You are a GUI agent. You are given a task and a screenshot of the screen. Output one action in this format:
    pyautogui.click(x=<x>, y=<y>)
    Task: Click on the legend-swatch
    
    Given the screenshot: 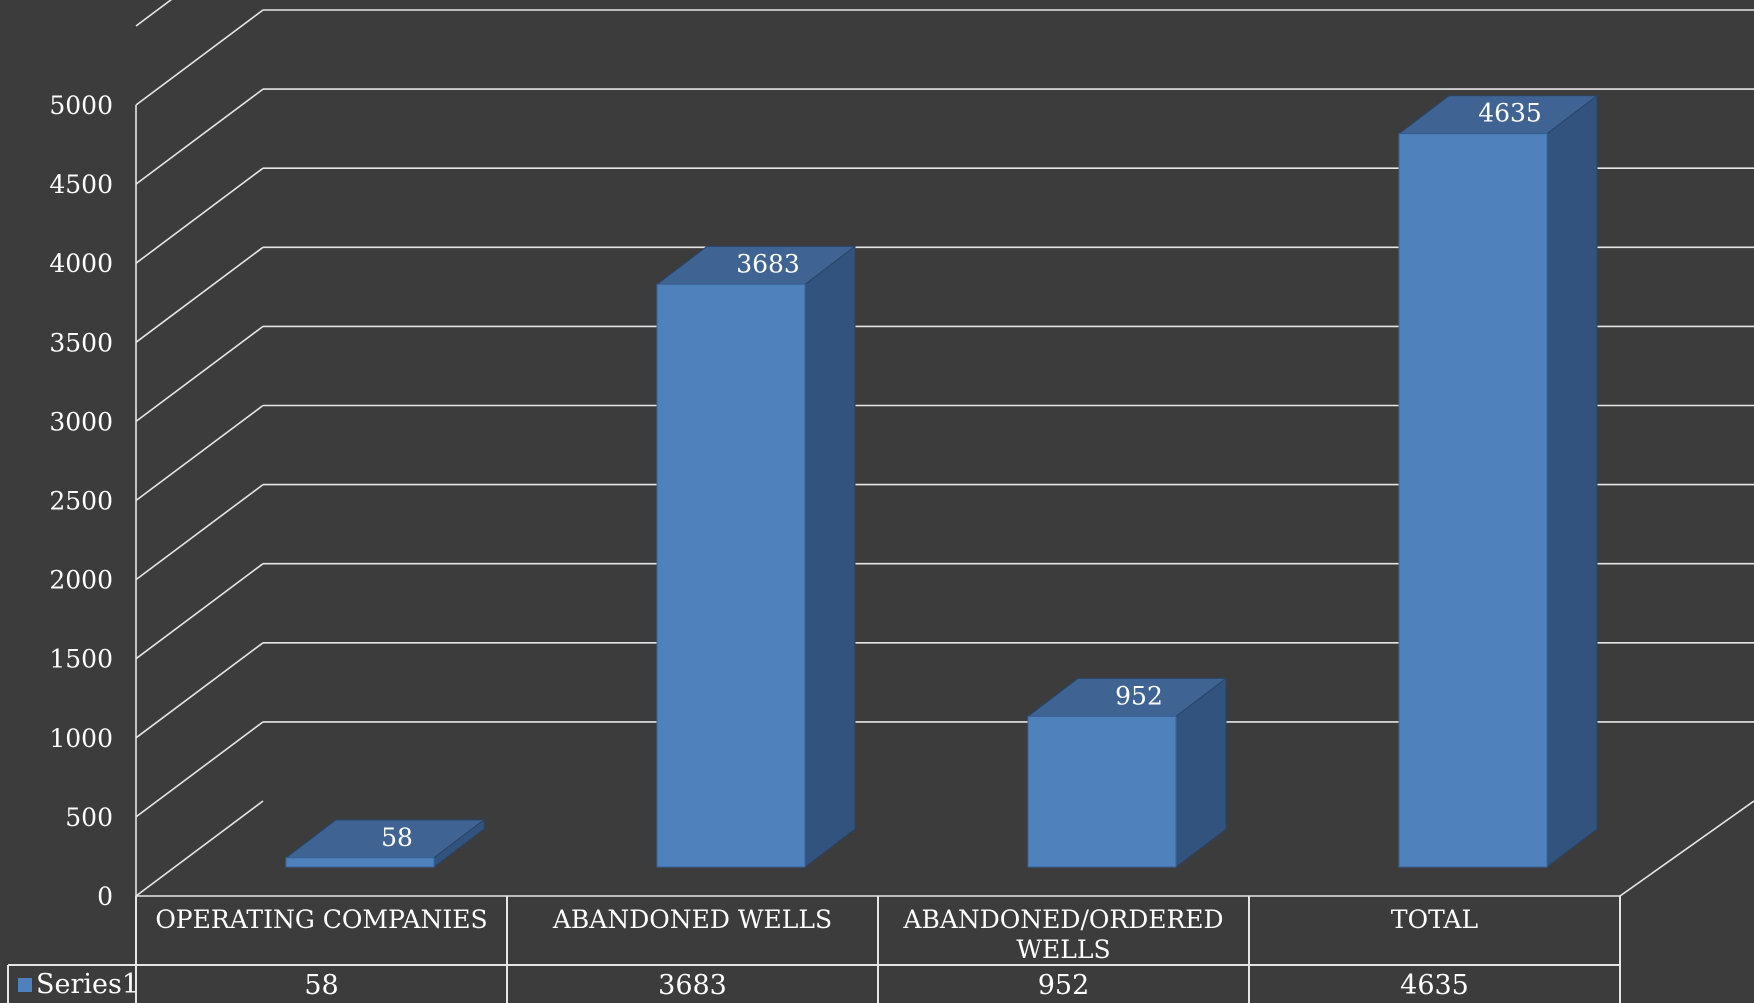 What is the action you would take?
    pyautogui.click(x=25, y=985)
    